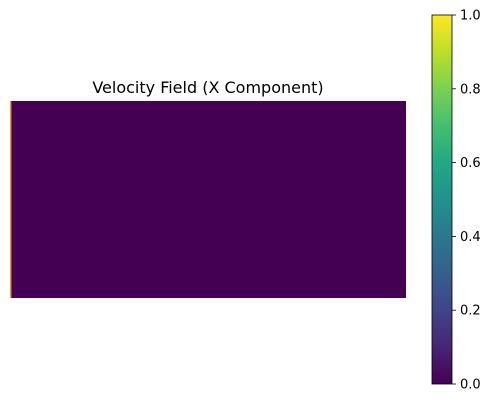 This screenshot has height=403, width=491. I want to click on heatmap-boundary-column, so click(11, 199).